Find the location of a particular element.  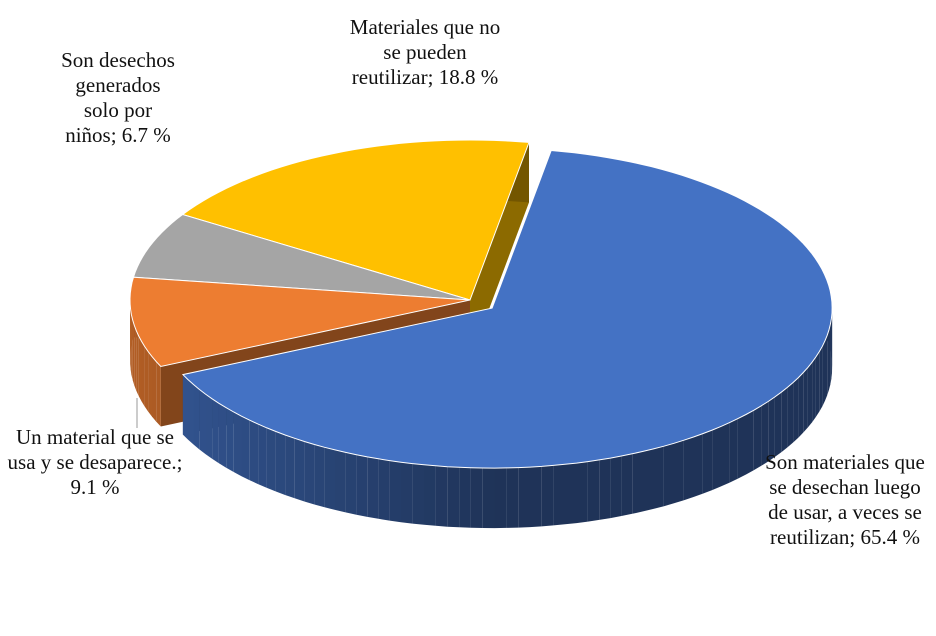

category-name: Un material que se usa y se desaparece. is located at coordinates (92, 449).